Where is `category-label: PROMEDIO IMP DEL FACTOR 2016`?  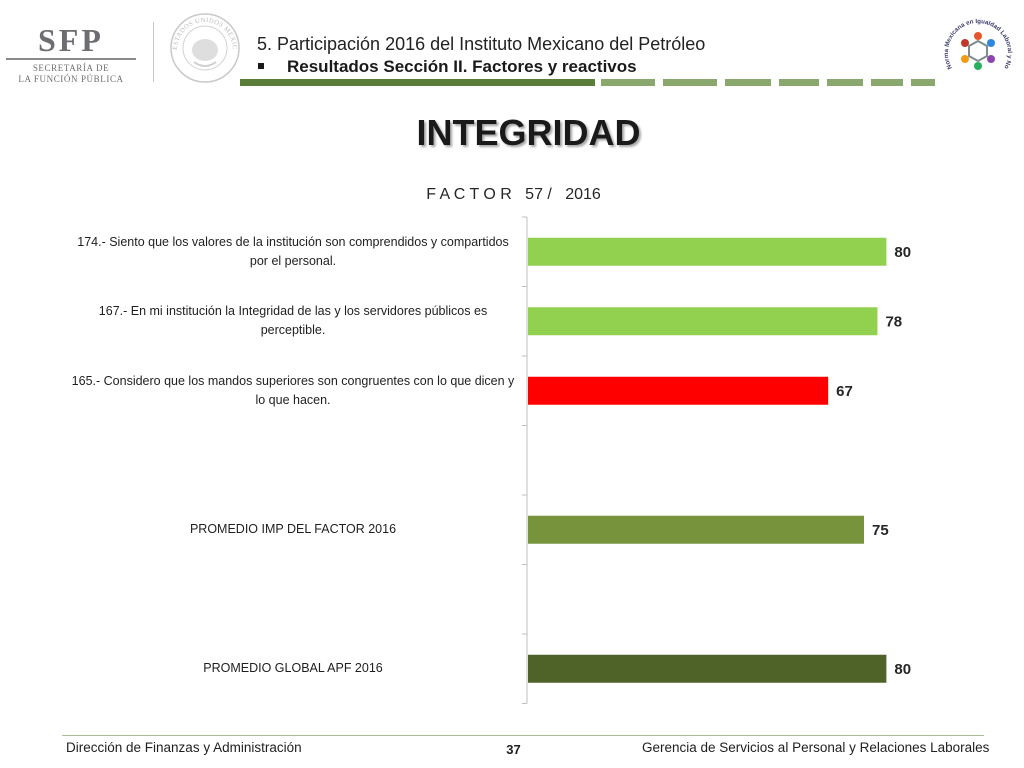 category-label: PROMEDIO IMP DEL FACTOR 2016 is located at coordinates (293, 529).